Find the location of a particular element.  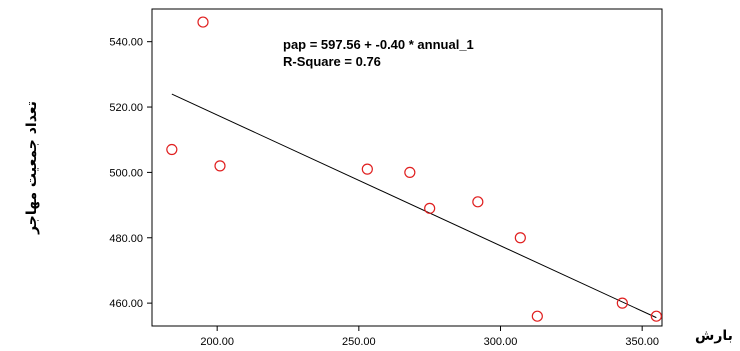

y-tick-label: 540.00 is located at coordinates (126, 43).